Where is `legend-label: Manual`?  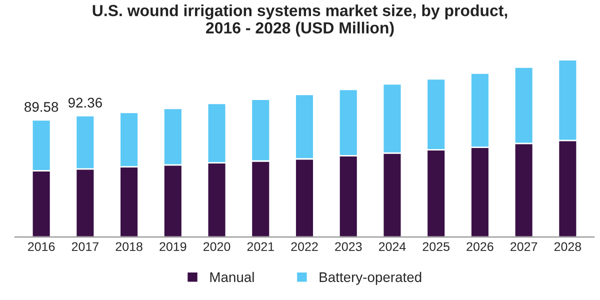
legend-label: Manual is located at coordinates (232, 277).